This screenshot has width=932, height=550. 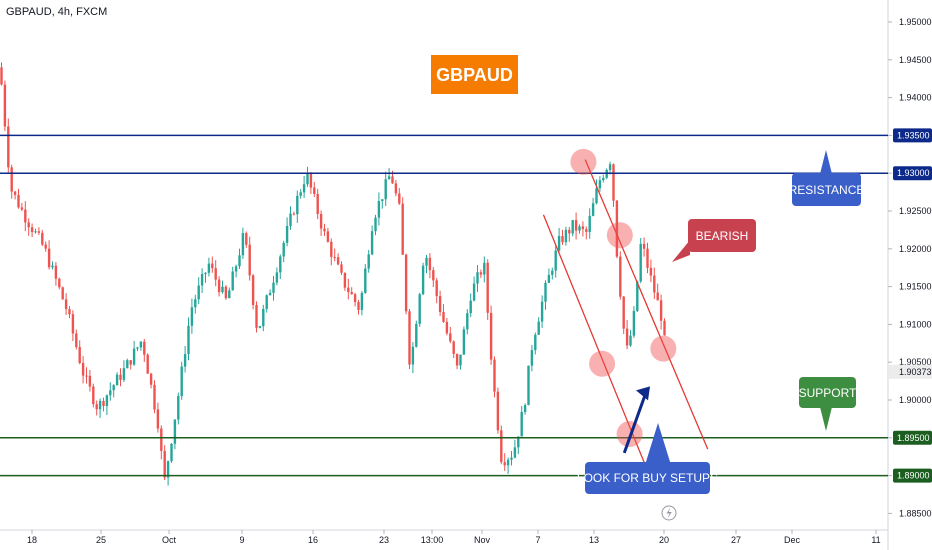 What do you see at coordinates (913, 438) in the screenshot?
I see `level-tag-label: 1.89500` at bounding box center [913, 438].